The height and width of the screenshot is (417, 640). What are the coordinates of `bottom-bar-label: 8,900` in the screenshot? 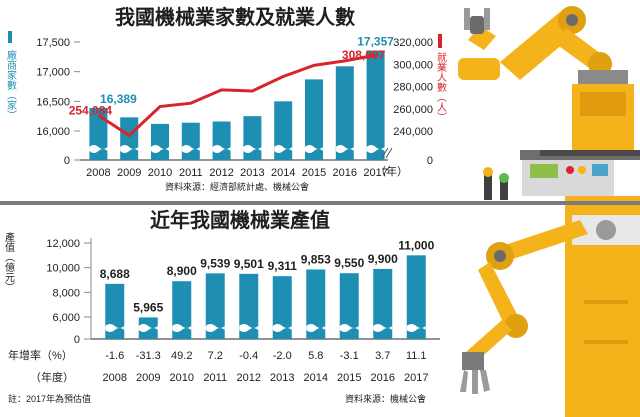 It's located at (182, 271).